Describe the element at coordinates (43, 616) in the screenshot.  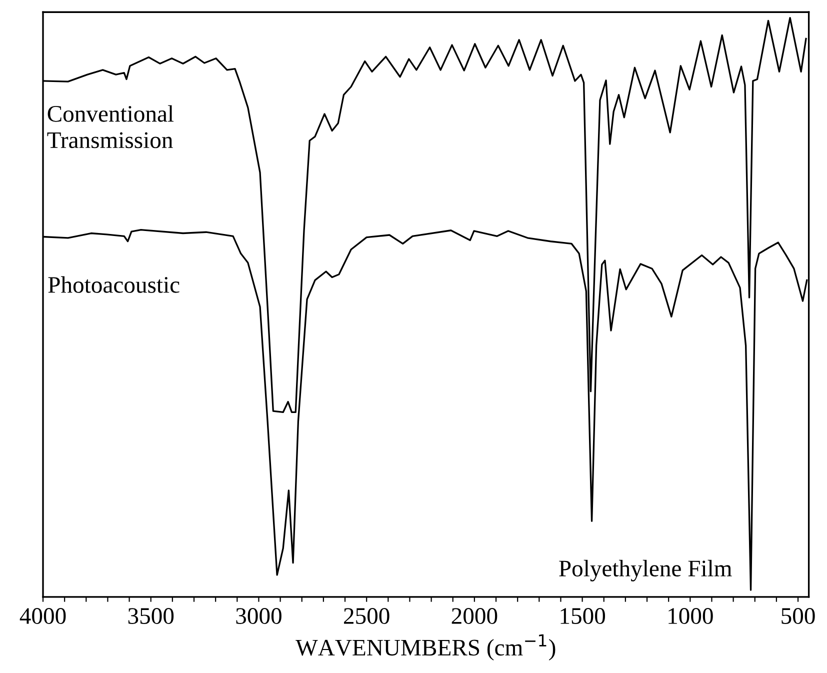
I see `x-tick-label: 4000` at that location.